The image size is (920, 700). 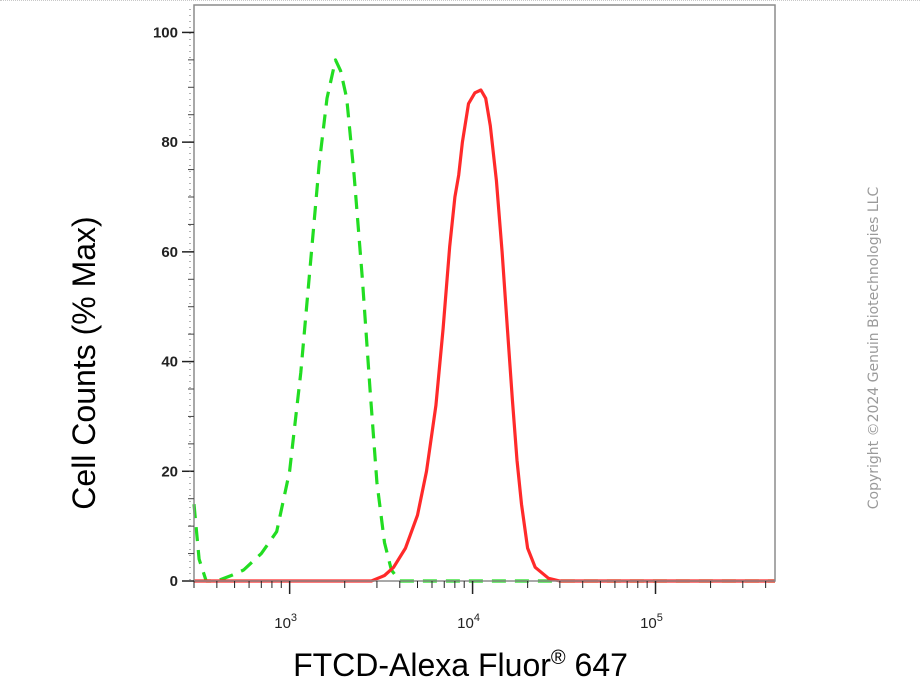 What do you see at coordinates (169, 252) in the screenshot?
I see `y-tick-label: 60` at bounding box center [169, 252].